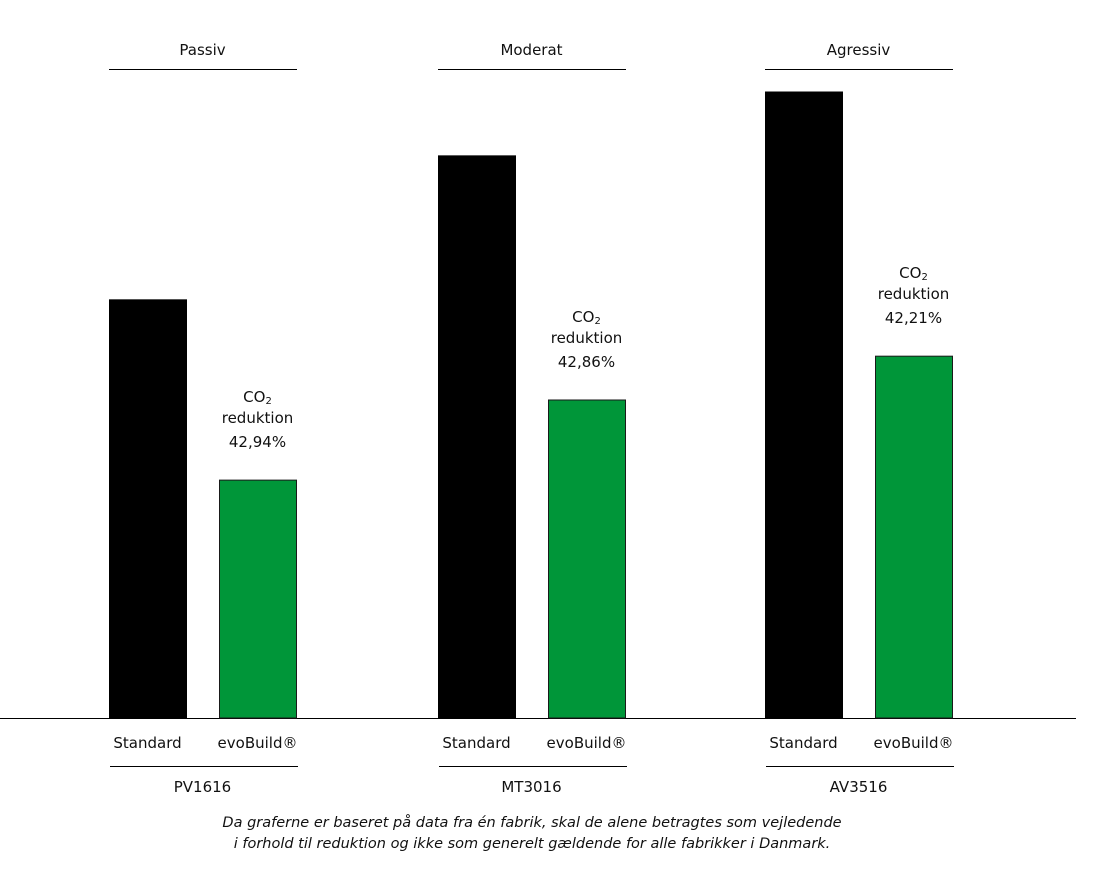 The height and width of the screenshot is (880, 1104). I want to click on group-title: Moderat, so click(531, 50).